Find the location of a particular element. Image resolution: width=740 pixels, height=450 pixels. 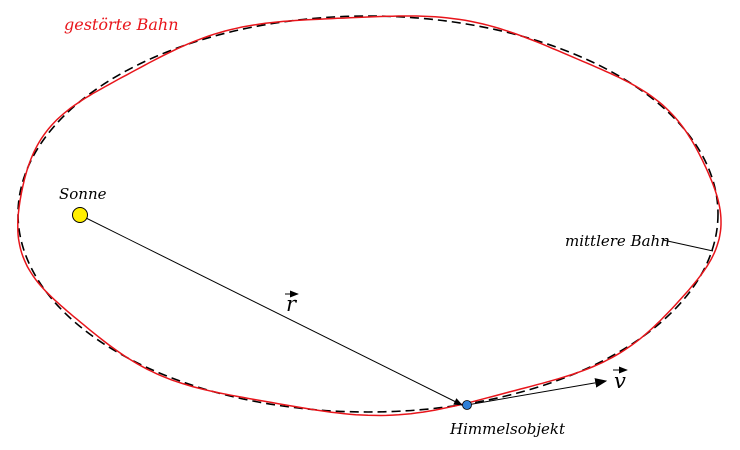

velocity-vector-label: v is located at coordinates (620, 379).